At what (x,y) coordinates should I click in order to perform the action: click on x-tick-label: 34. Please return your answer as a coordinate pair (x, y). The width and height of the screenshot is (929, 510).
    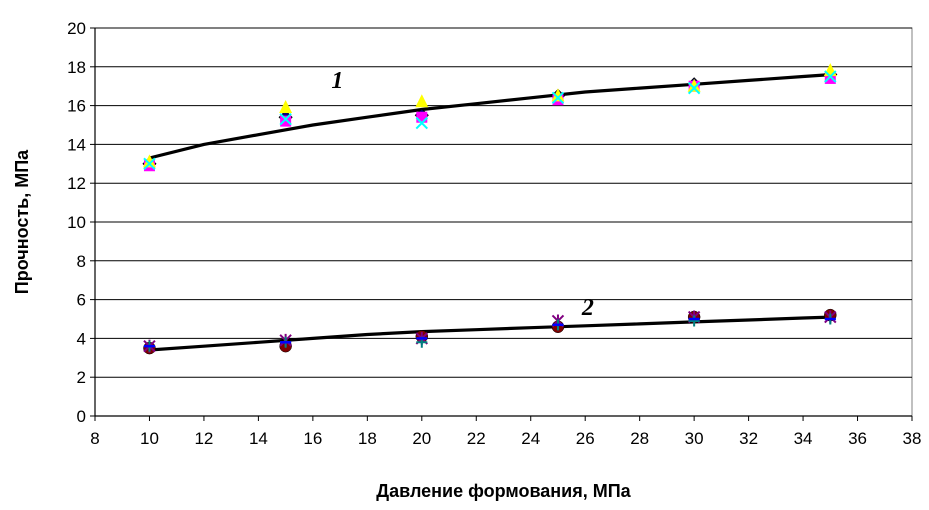
    Looking at the image, I should click on (803, 438).